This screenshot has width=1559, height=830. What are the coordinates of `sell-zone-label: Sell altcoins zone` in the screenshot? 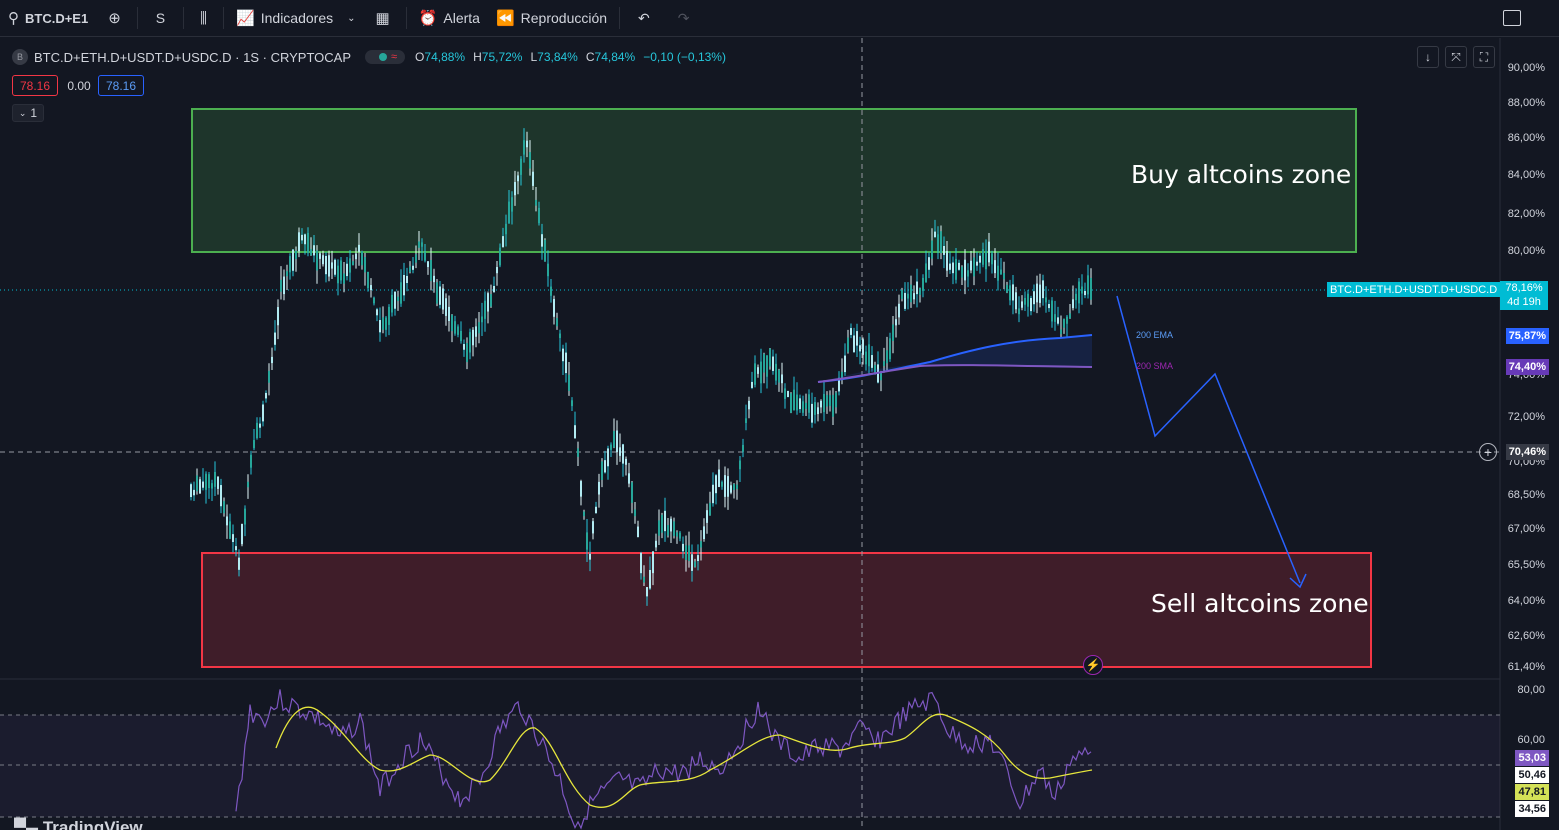 It's located at (1260, 603).